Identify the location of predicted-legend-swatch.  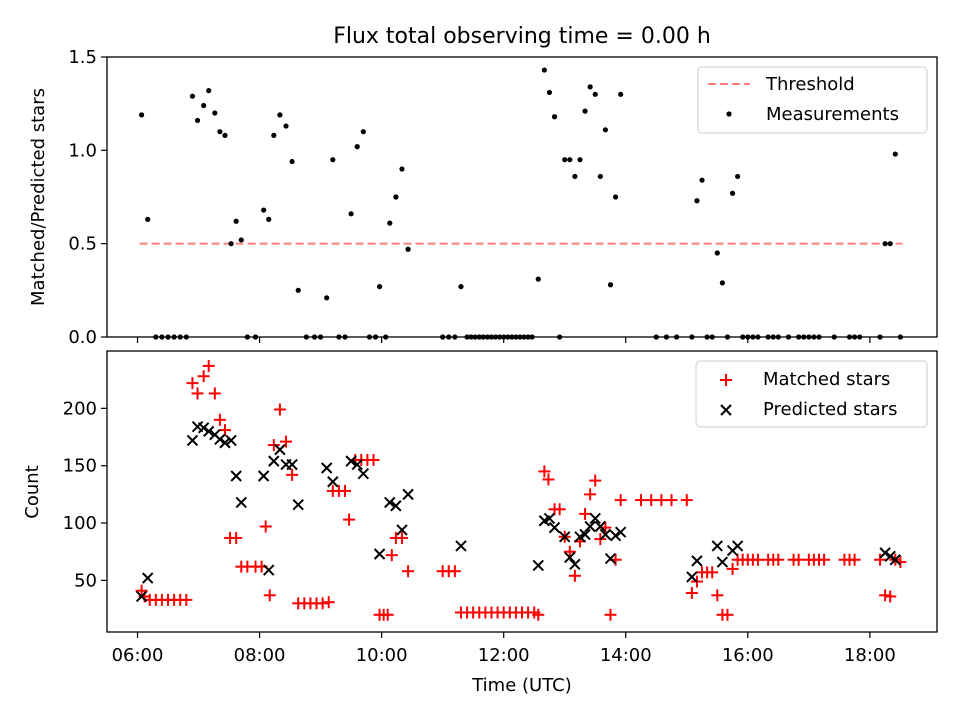
(726, 410).